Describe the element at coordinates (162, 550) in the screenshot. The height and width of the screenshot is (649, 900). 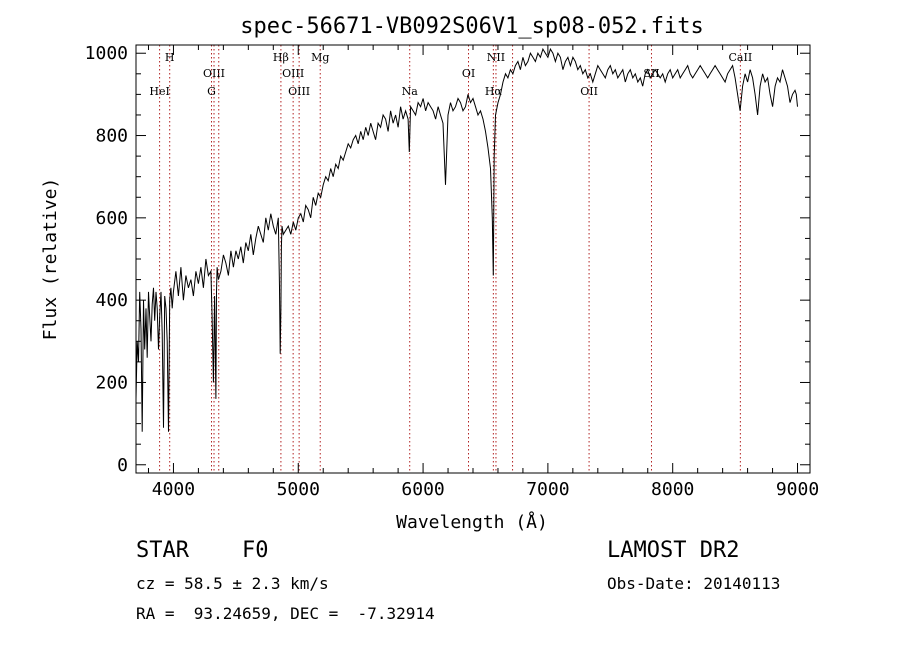
I see `object-class: STAR` at that location.